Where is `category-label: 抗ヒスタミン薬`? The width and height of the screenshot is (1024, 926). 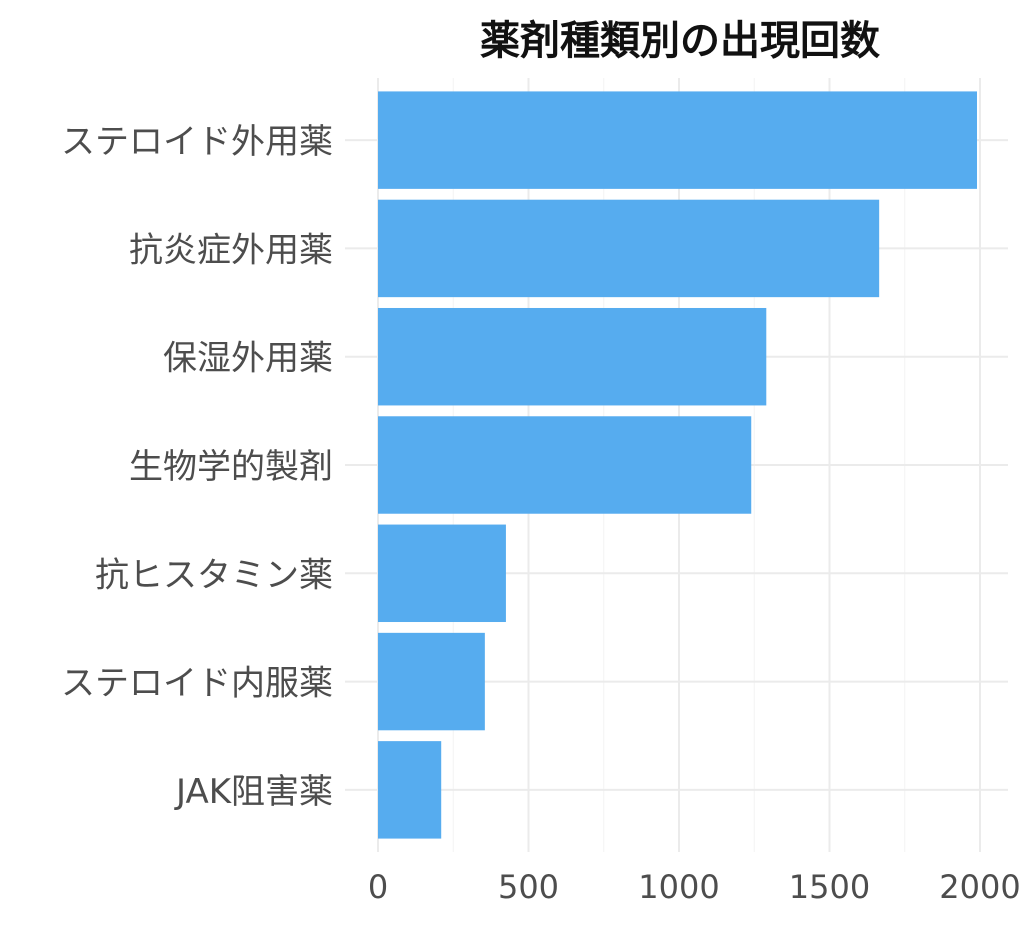 category-label: 抗ヒスタミン薬 is located at coordinates (214, 575).